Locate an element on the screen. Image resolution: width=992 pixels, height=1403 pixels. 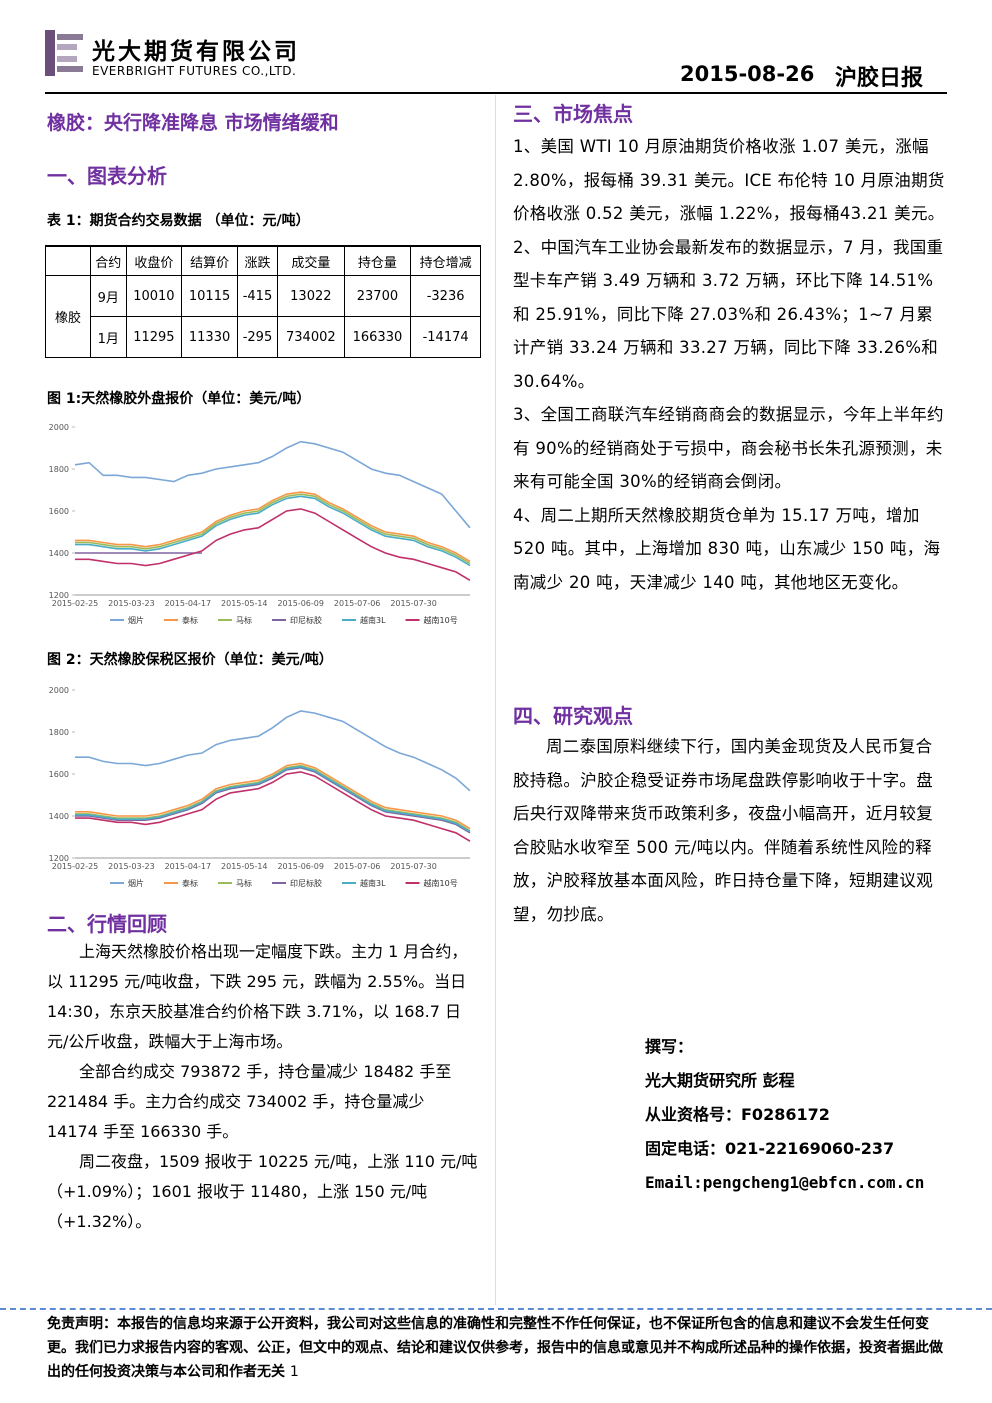
logo-icon is located at coordinates (64, 53).